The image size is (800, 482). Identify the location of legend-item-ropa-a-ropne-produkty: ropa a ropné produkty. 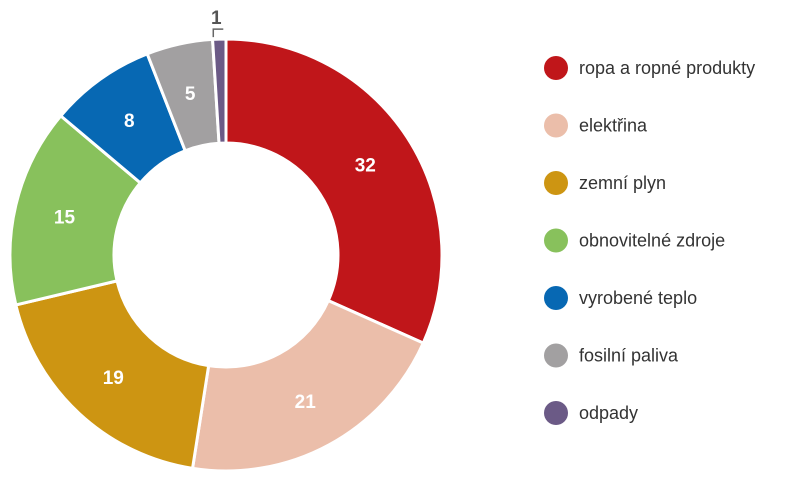
(649, 68).